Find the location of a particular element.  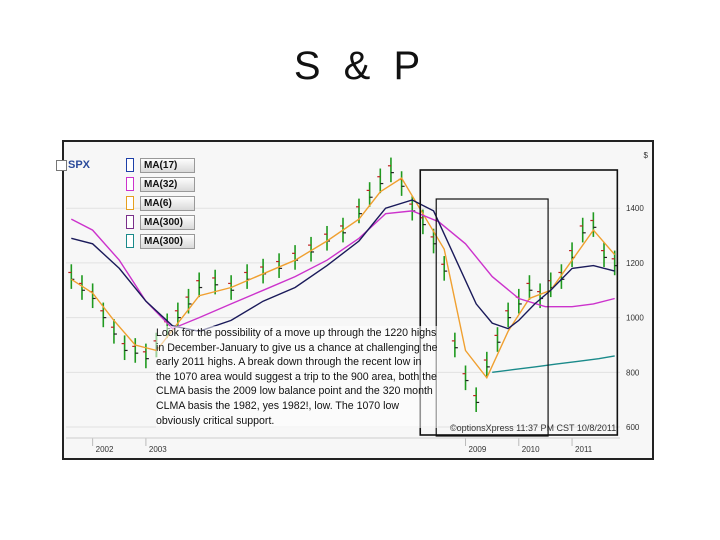

currency-label: $ is located at coordinates (645, 155).